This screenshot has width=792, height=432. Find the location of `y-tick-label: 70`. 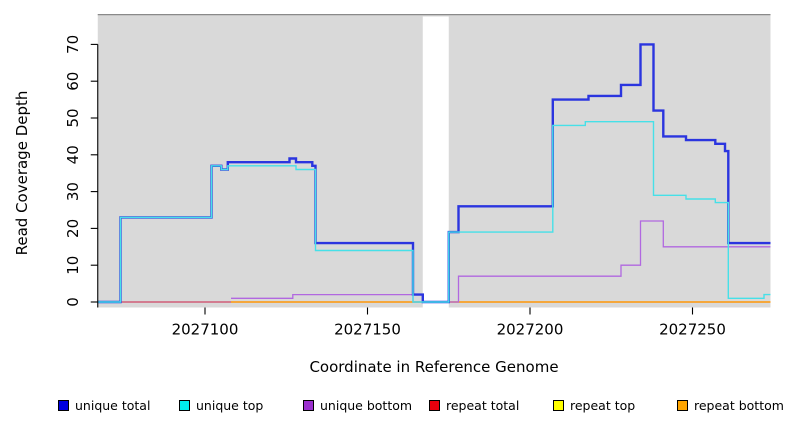

y-tick-label: 70 is located at coordinates (73, 44).